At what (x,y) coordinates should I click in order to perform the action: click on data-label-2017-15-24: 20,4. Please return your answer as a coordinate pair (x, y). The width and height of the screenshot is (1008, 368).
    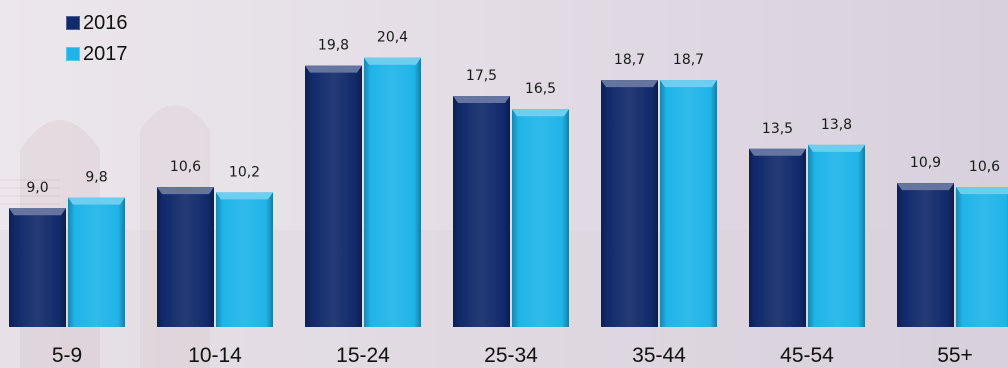
    Looking at the image, I should click on (392, 38).